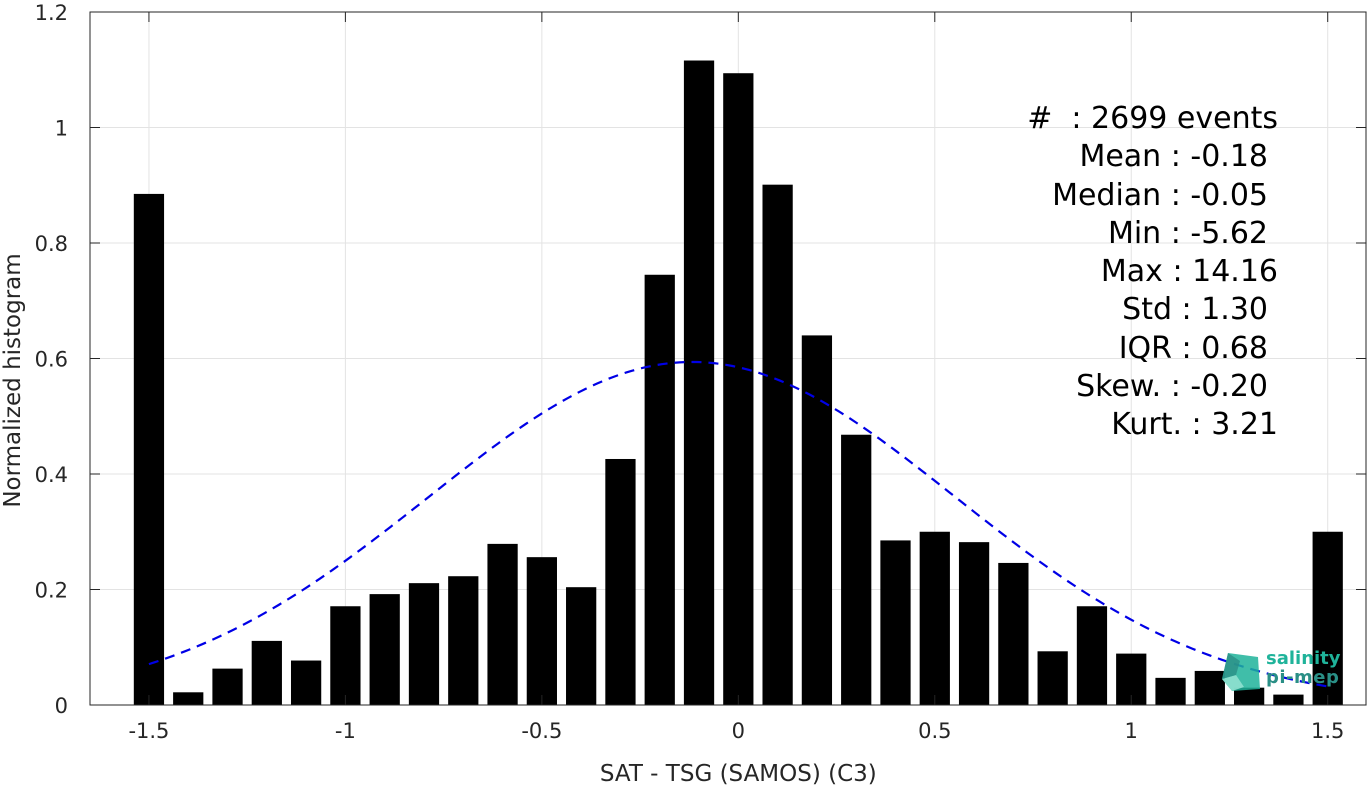  Describe the element at coordinates (1187, 233) in the screenshot. I see `stat-min: Min : -5.62` at that location.